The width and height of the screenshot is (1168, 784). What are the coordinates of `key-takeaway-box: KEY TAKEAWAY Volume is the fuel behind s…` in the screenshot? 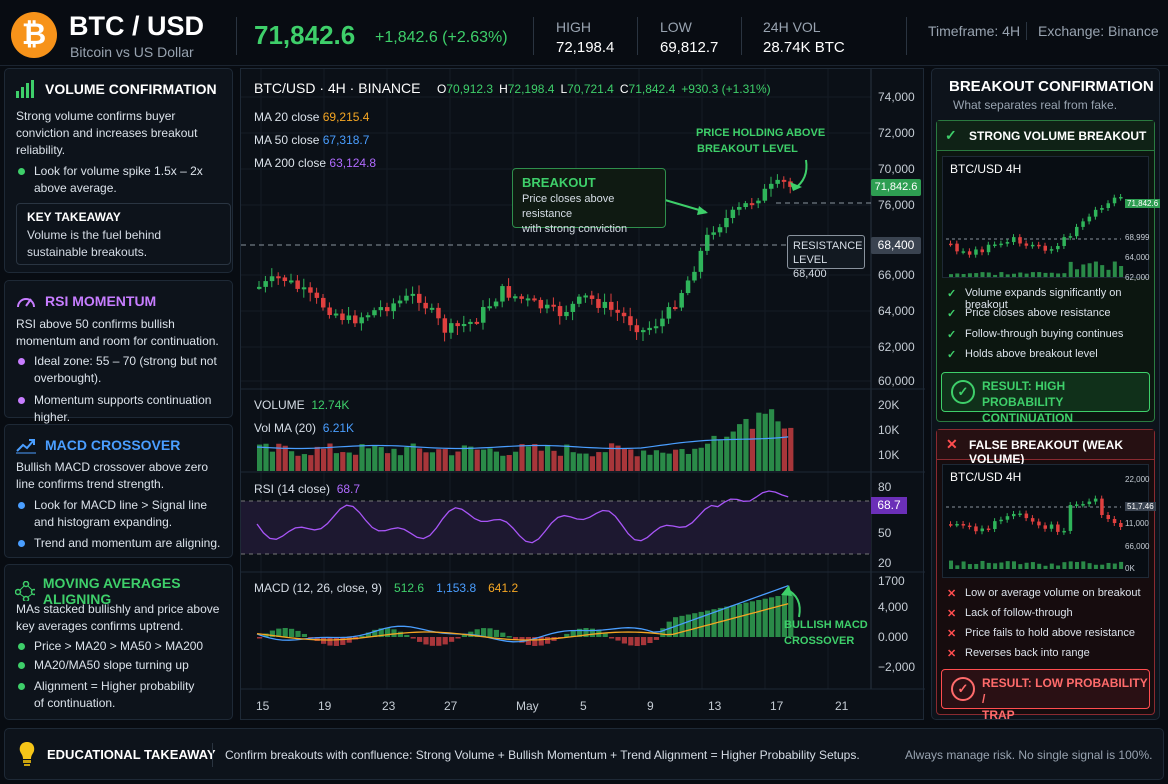 It's located at (123, 234).